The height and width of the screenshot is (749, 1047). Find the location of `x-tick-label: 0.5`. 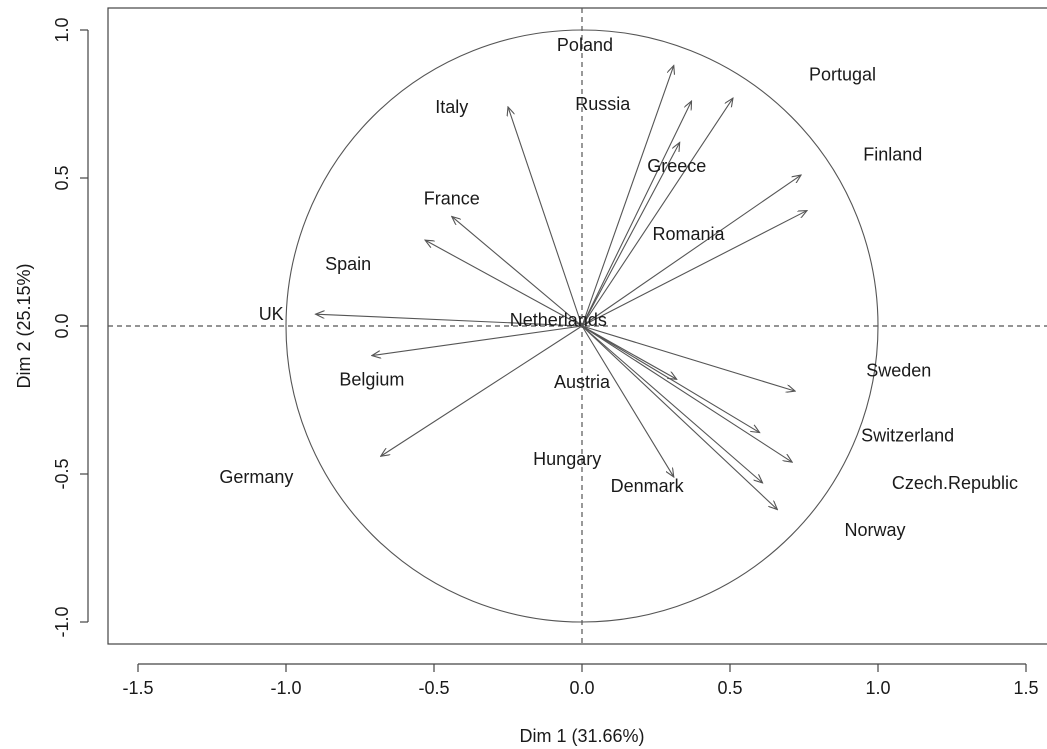

x-tick-label: 0.5 is located at coordinates (729, 688).